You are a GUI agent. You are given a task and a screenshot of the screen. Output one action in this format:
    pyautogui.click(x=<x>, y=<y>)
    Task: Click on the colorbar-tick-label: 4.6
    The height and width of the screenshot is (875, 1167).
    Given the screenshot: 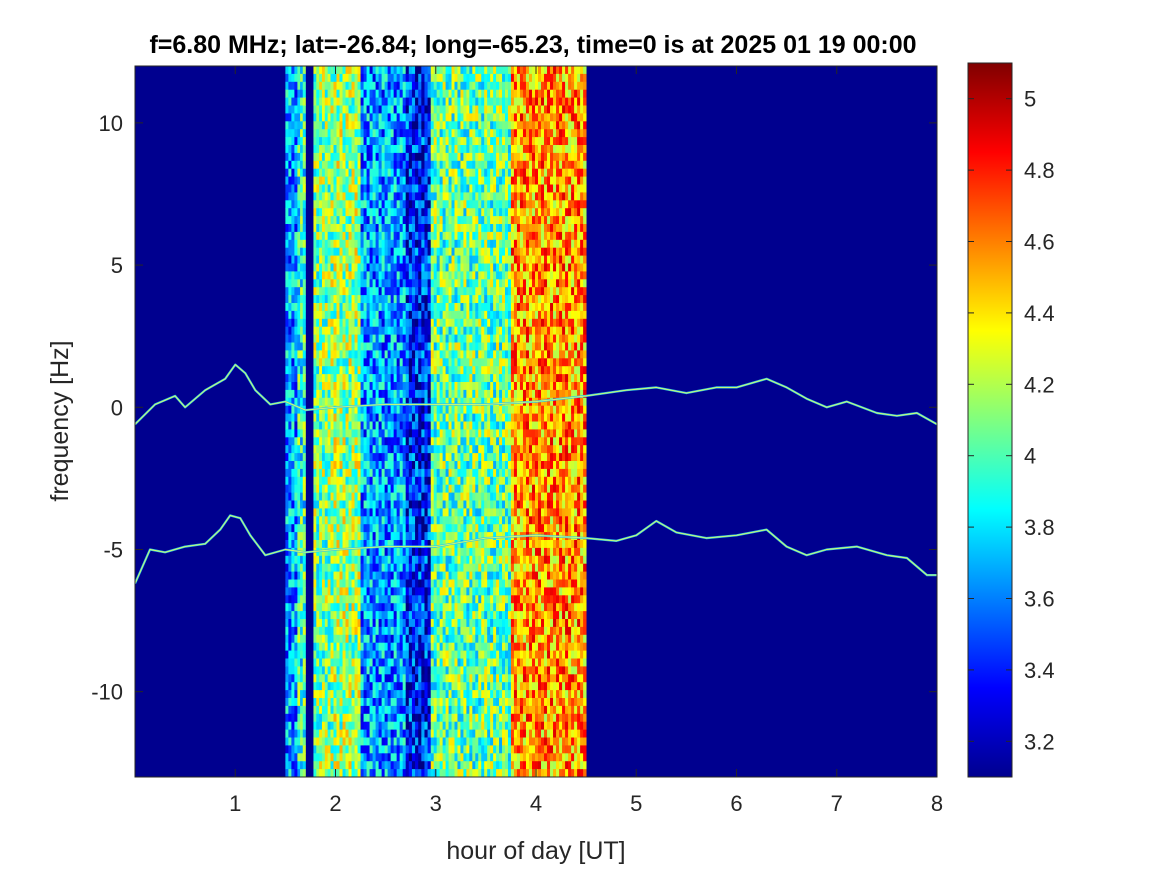 What is the action you would take?
    pyautogui.click(x=1039, y=242)
    